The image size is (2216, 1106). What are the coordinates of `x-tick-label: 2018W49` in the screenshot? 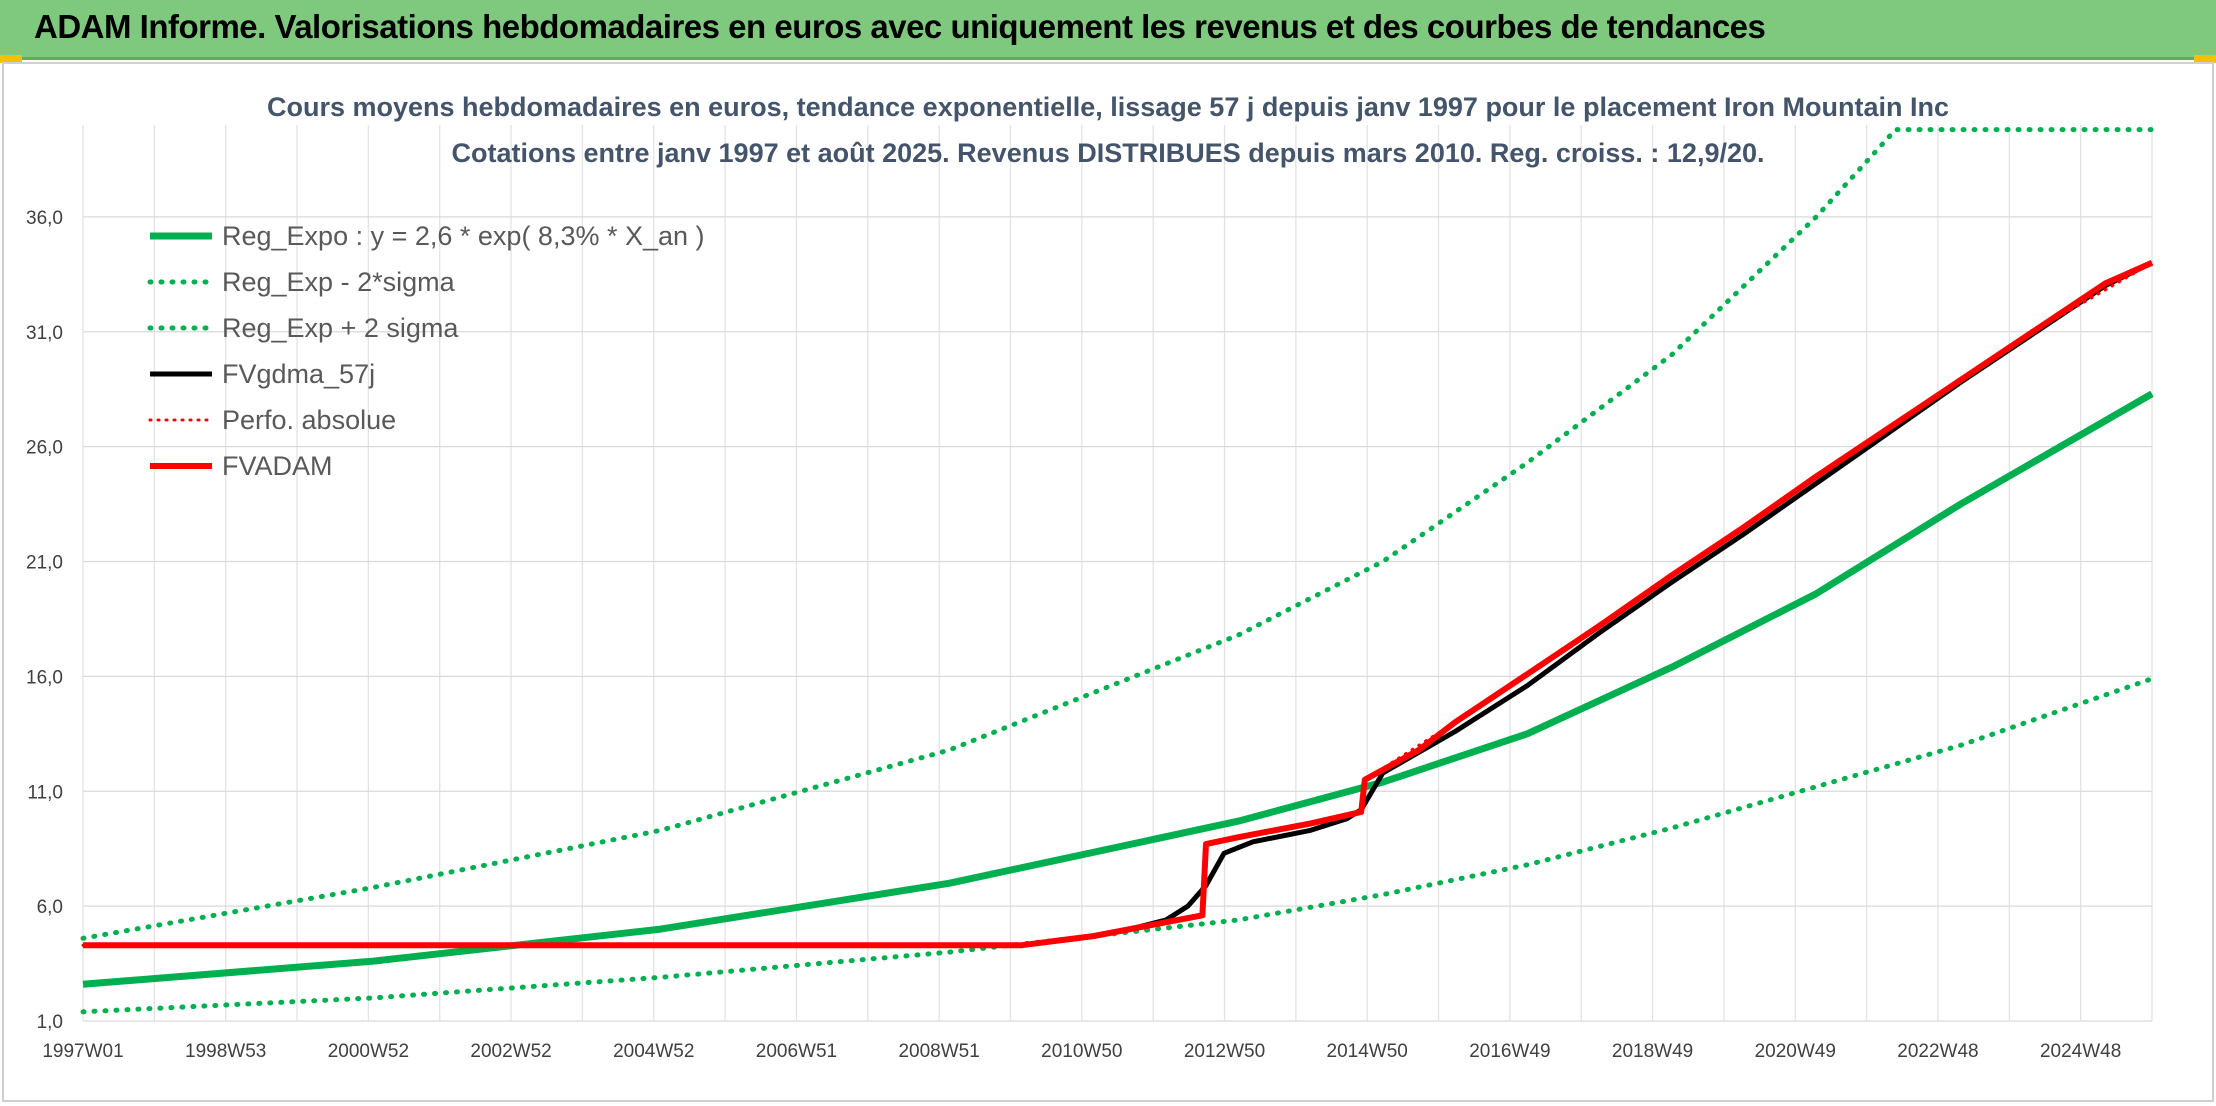 It's located at (1652, 1051).